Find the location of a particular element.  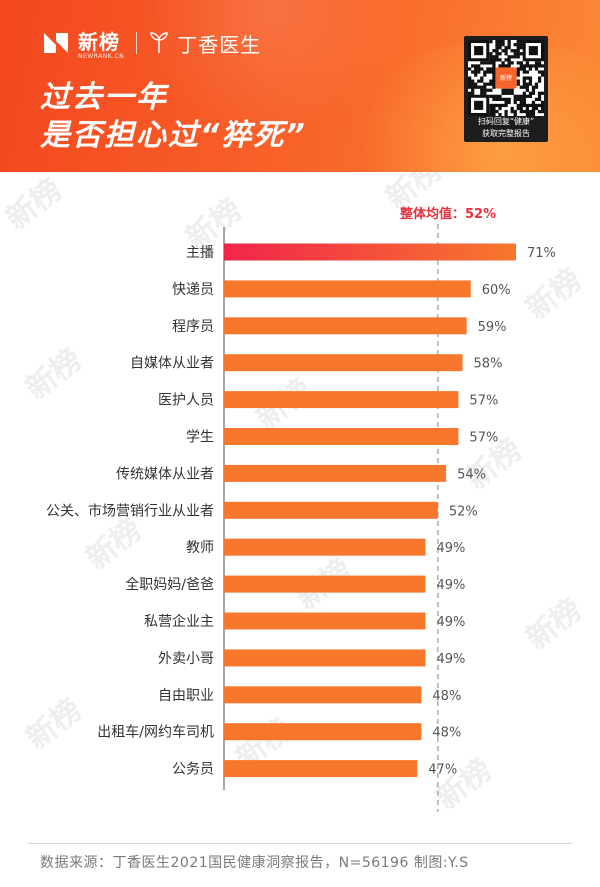

category-label: 学生 is located at coordinates (200, 438).